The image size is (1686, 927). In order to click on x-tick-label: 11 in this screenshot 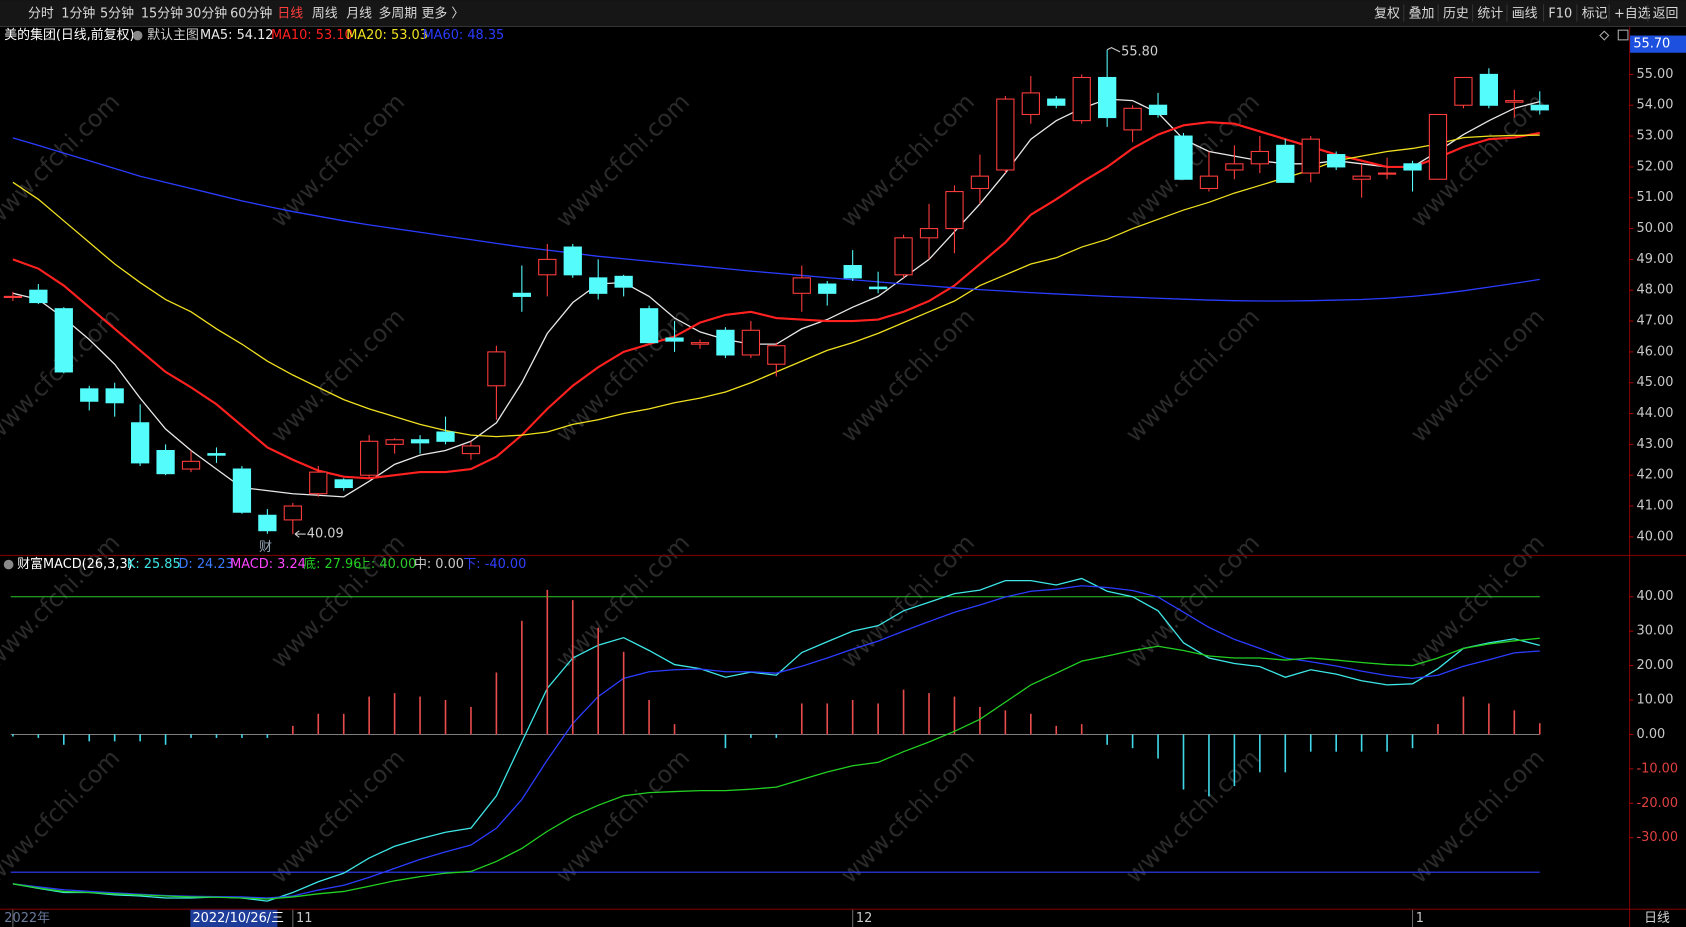, I will do `click(304, 918)`.